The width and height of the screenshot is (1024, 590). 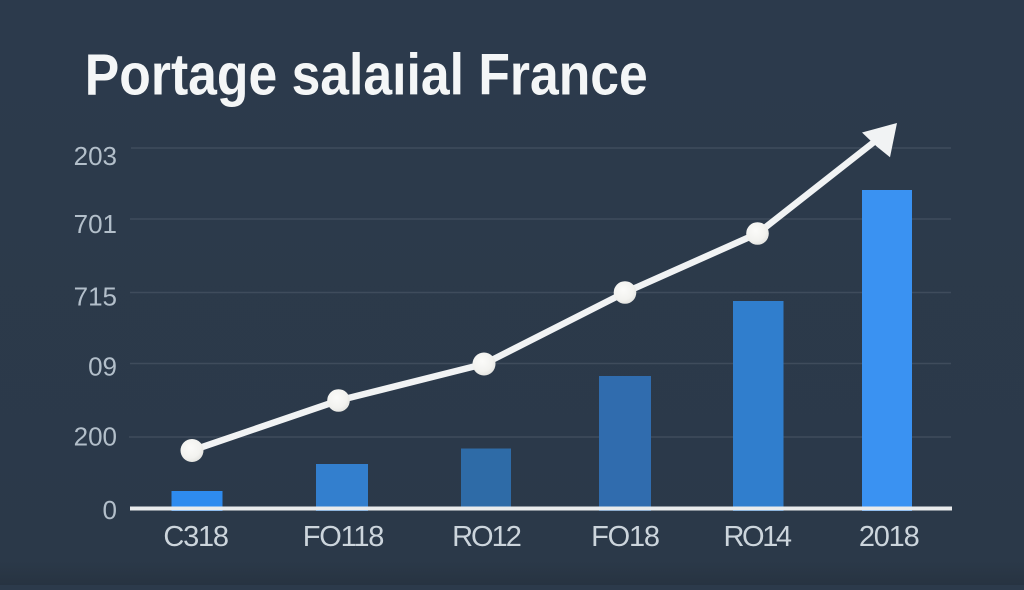 What do you see at coordinates (95, 297) in the screenshot?
I see `svg-text: 715` at bounding box center [95, 297].